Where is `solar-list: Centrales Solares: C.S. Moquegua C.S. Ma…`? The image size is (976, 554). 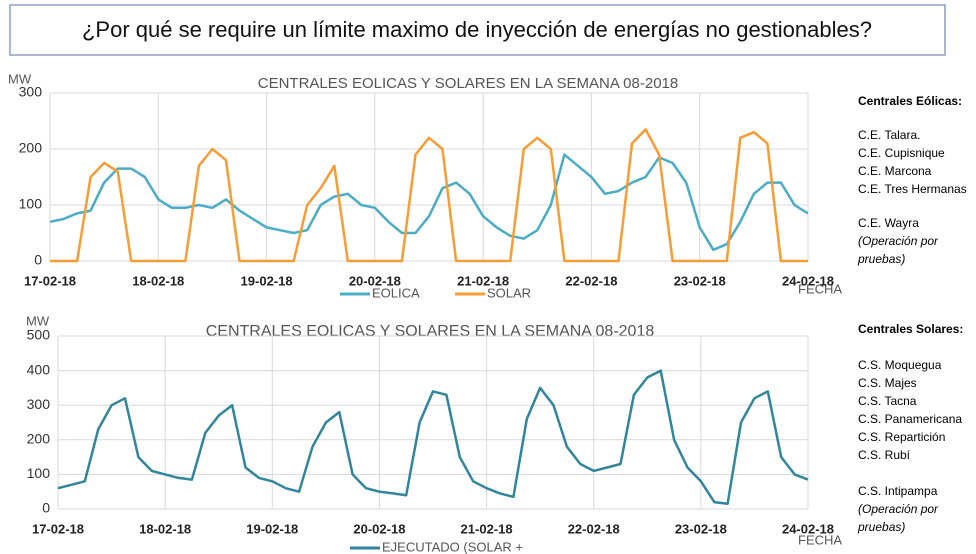 solar-list: Centrales Solares: C.S. Moquegua C.S. Ma… is located at coordinates (910, 428).